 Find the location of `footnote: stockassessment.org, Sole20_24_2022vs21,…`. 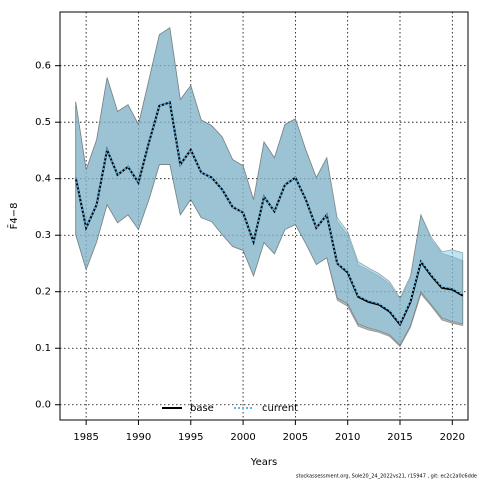

footnote: stockassessment.org, Sole20_24_2022vs21,… is located at coordinates (386, 477).